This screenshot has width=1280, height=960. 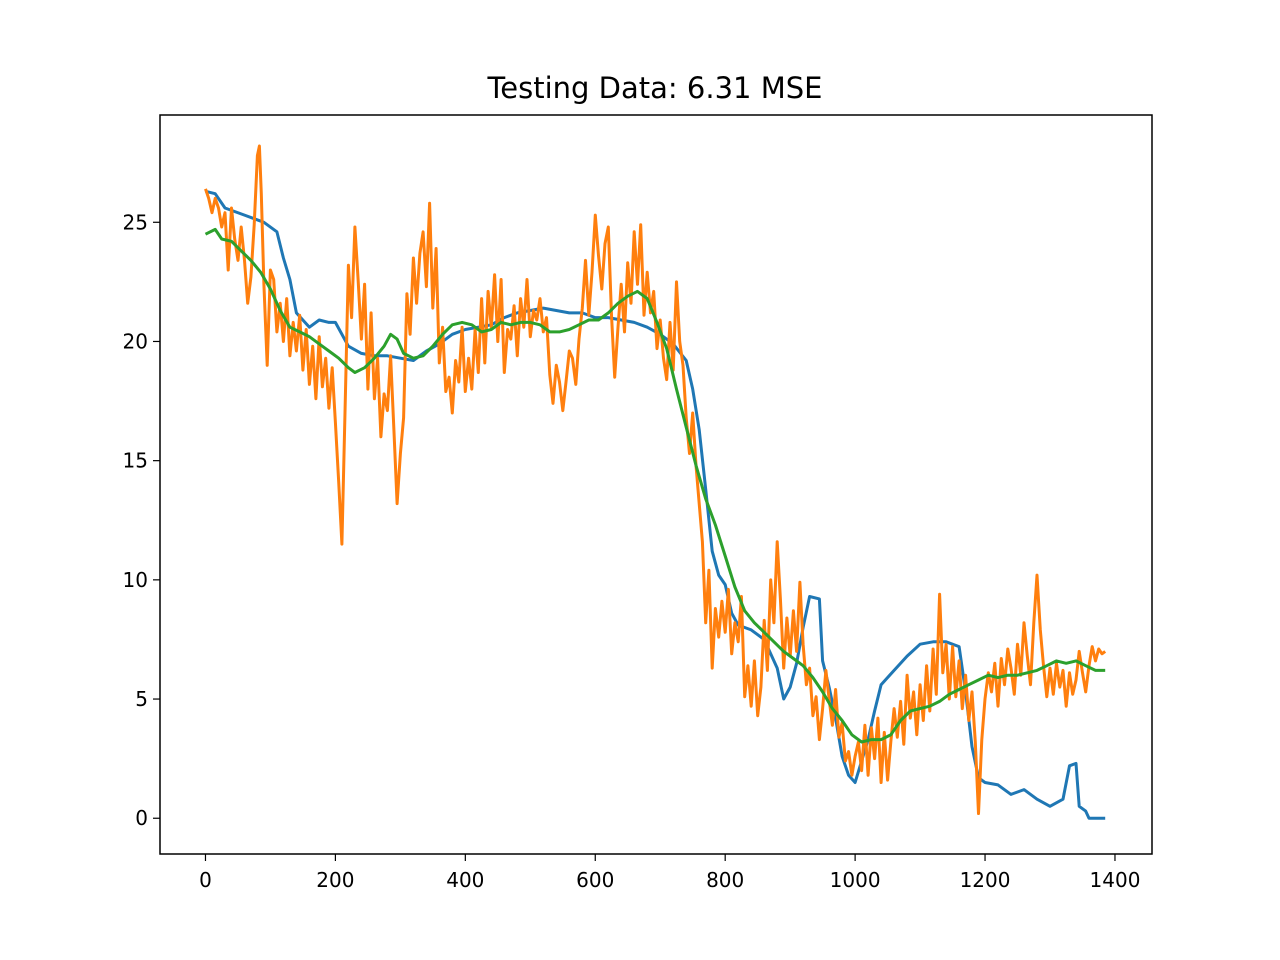 I want to click on x-tick-label: 800, so click(x=725, y=880).